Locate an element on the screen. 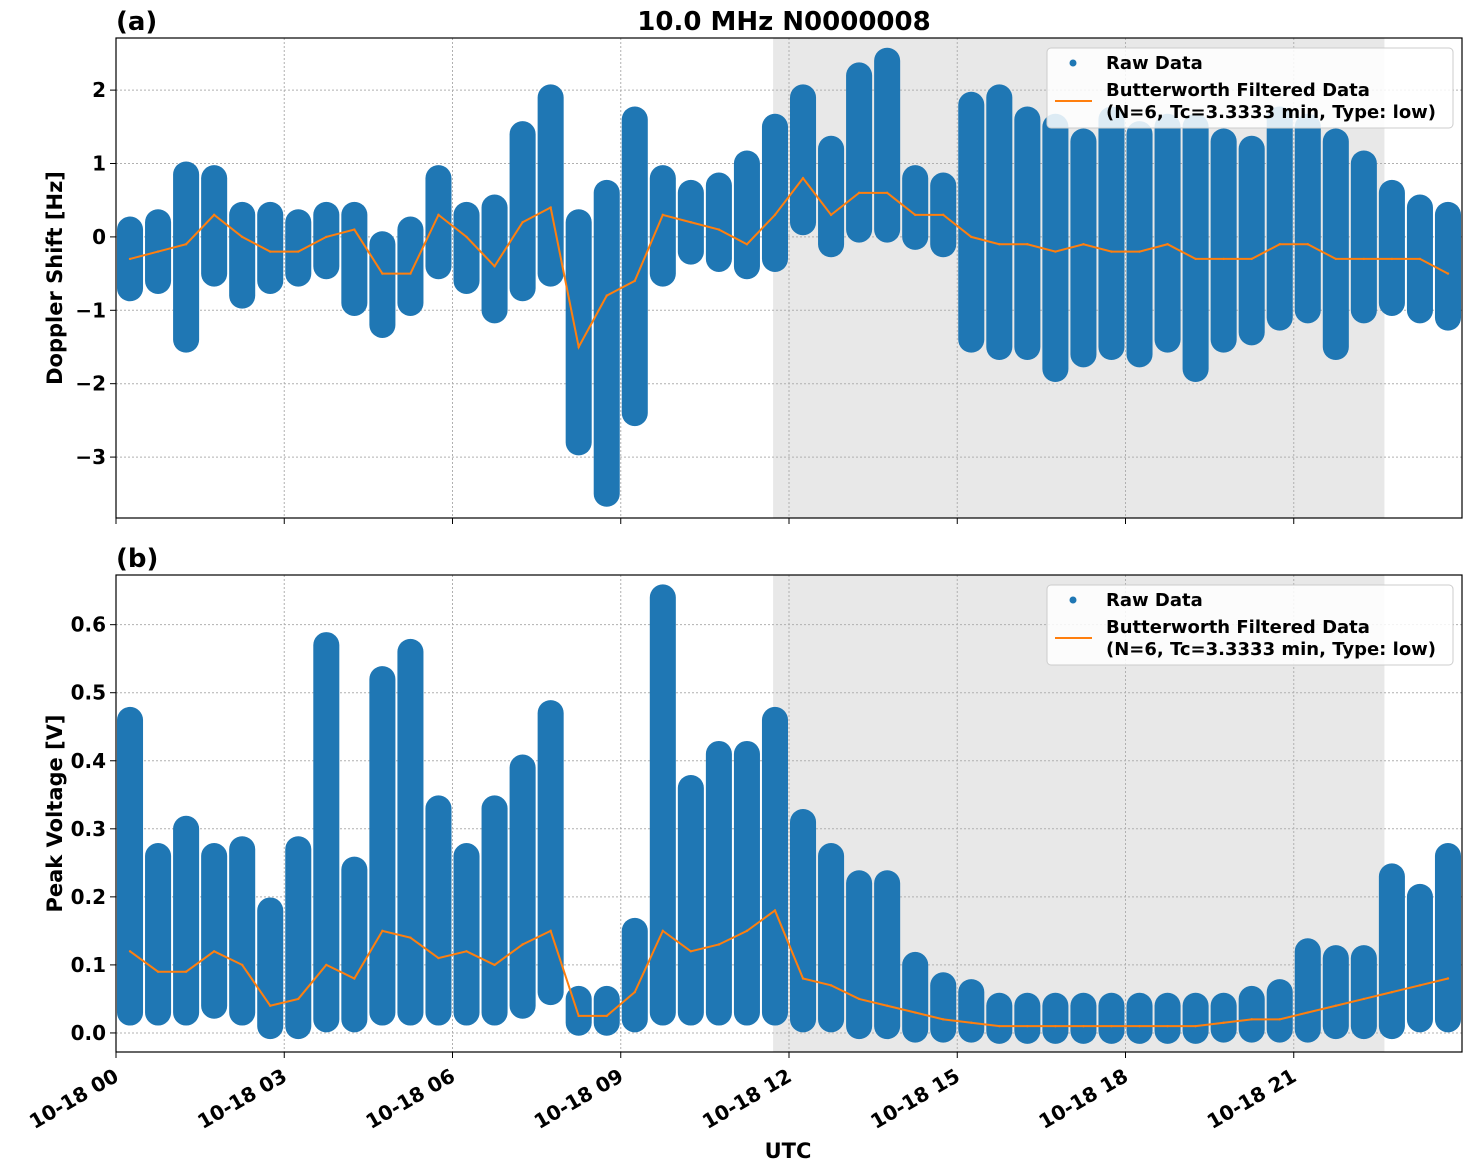 The height and width of the screenshot is (1172, 1472). x-tick-label: 10-18 15 is located at coordinates (915, 1099).